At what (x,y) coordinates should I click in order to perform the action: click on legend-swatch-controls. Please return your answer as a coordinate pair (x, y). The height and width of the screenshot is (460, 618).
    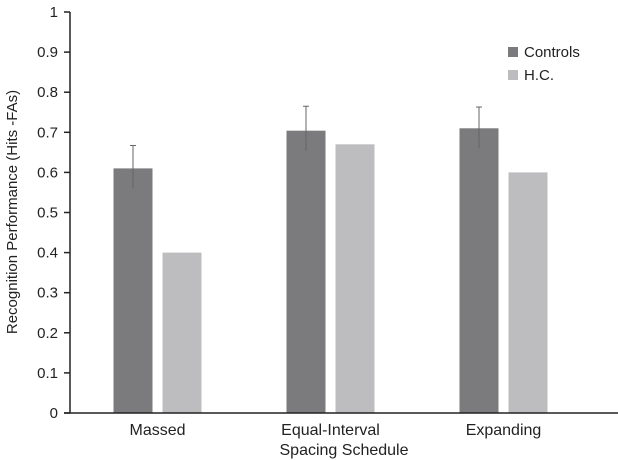
    Looking at the image, I should click on (513, 52).